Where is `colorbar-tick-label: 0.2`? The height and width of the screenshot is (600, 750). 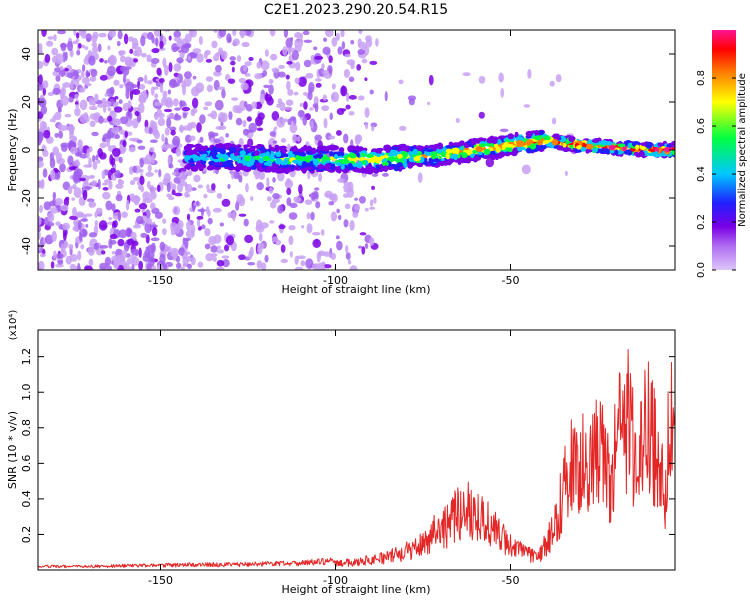
colorbar-tick-label: 0.2 is located at coordinates (701, 222).